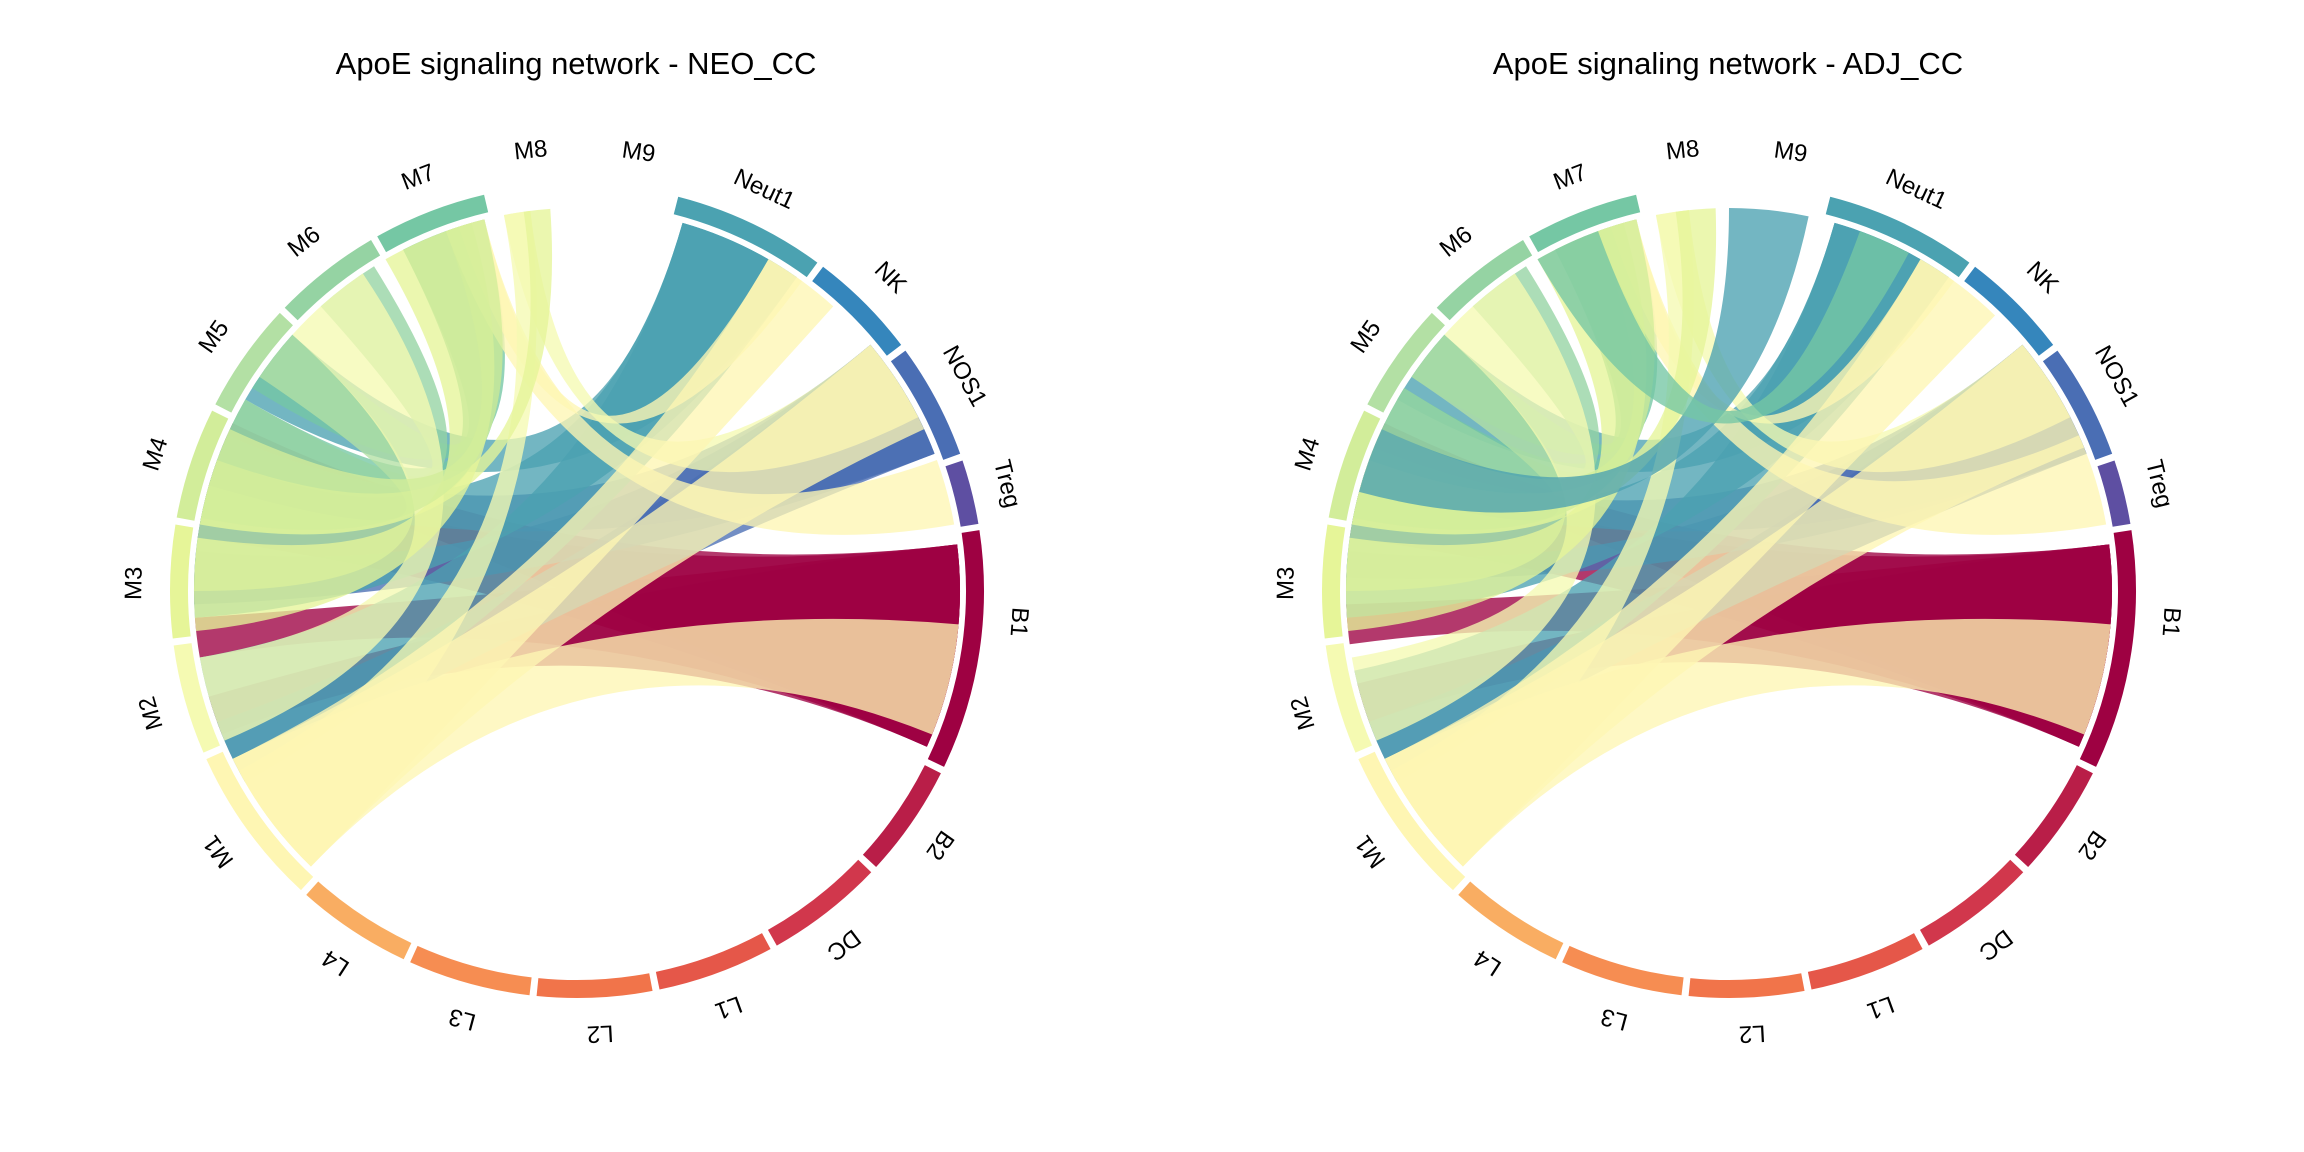 The image size is (2304, 1152). What do you see at coordinates (576, 63) in the screenshot?
I see `panel-title: ApoE signaling network - NEO_CC` at bounding box center [576, 63].